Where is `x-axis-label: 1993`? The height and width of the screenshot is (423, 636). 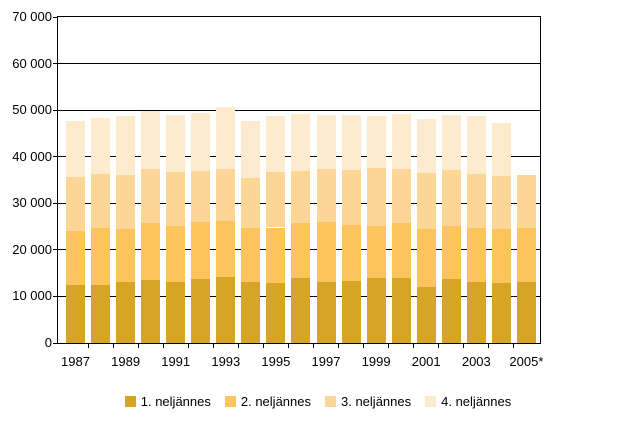 x-axis-label: 1993 is located at coordinates (226, 361).